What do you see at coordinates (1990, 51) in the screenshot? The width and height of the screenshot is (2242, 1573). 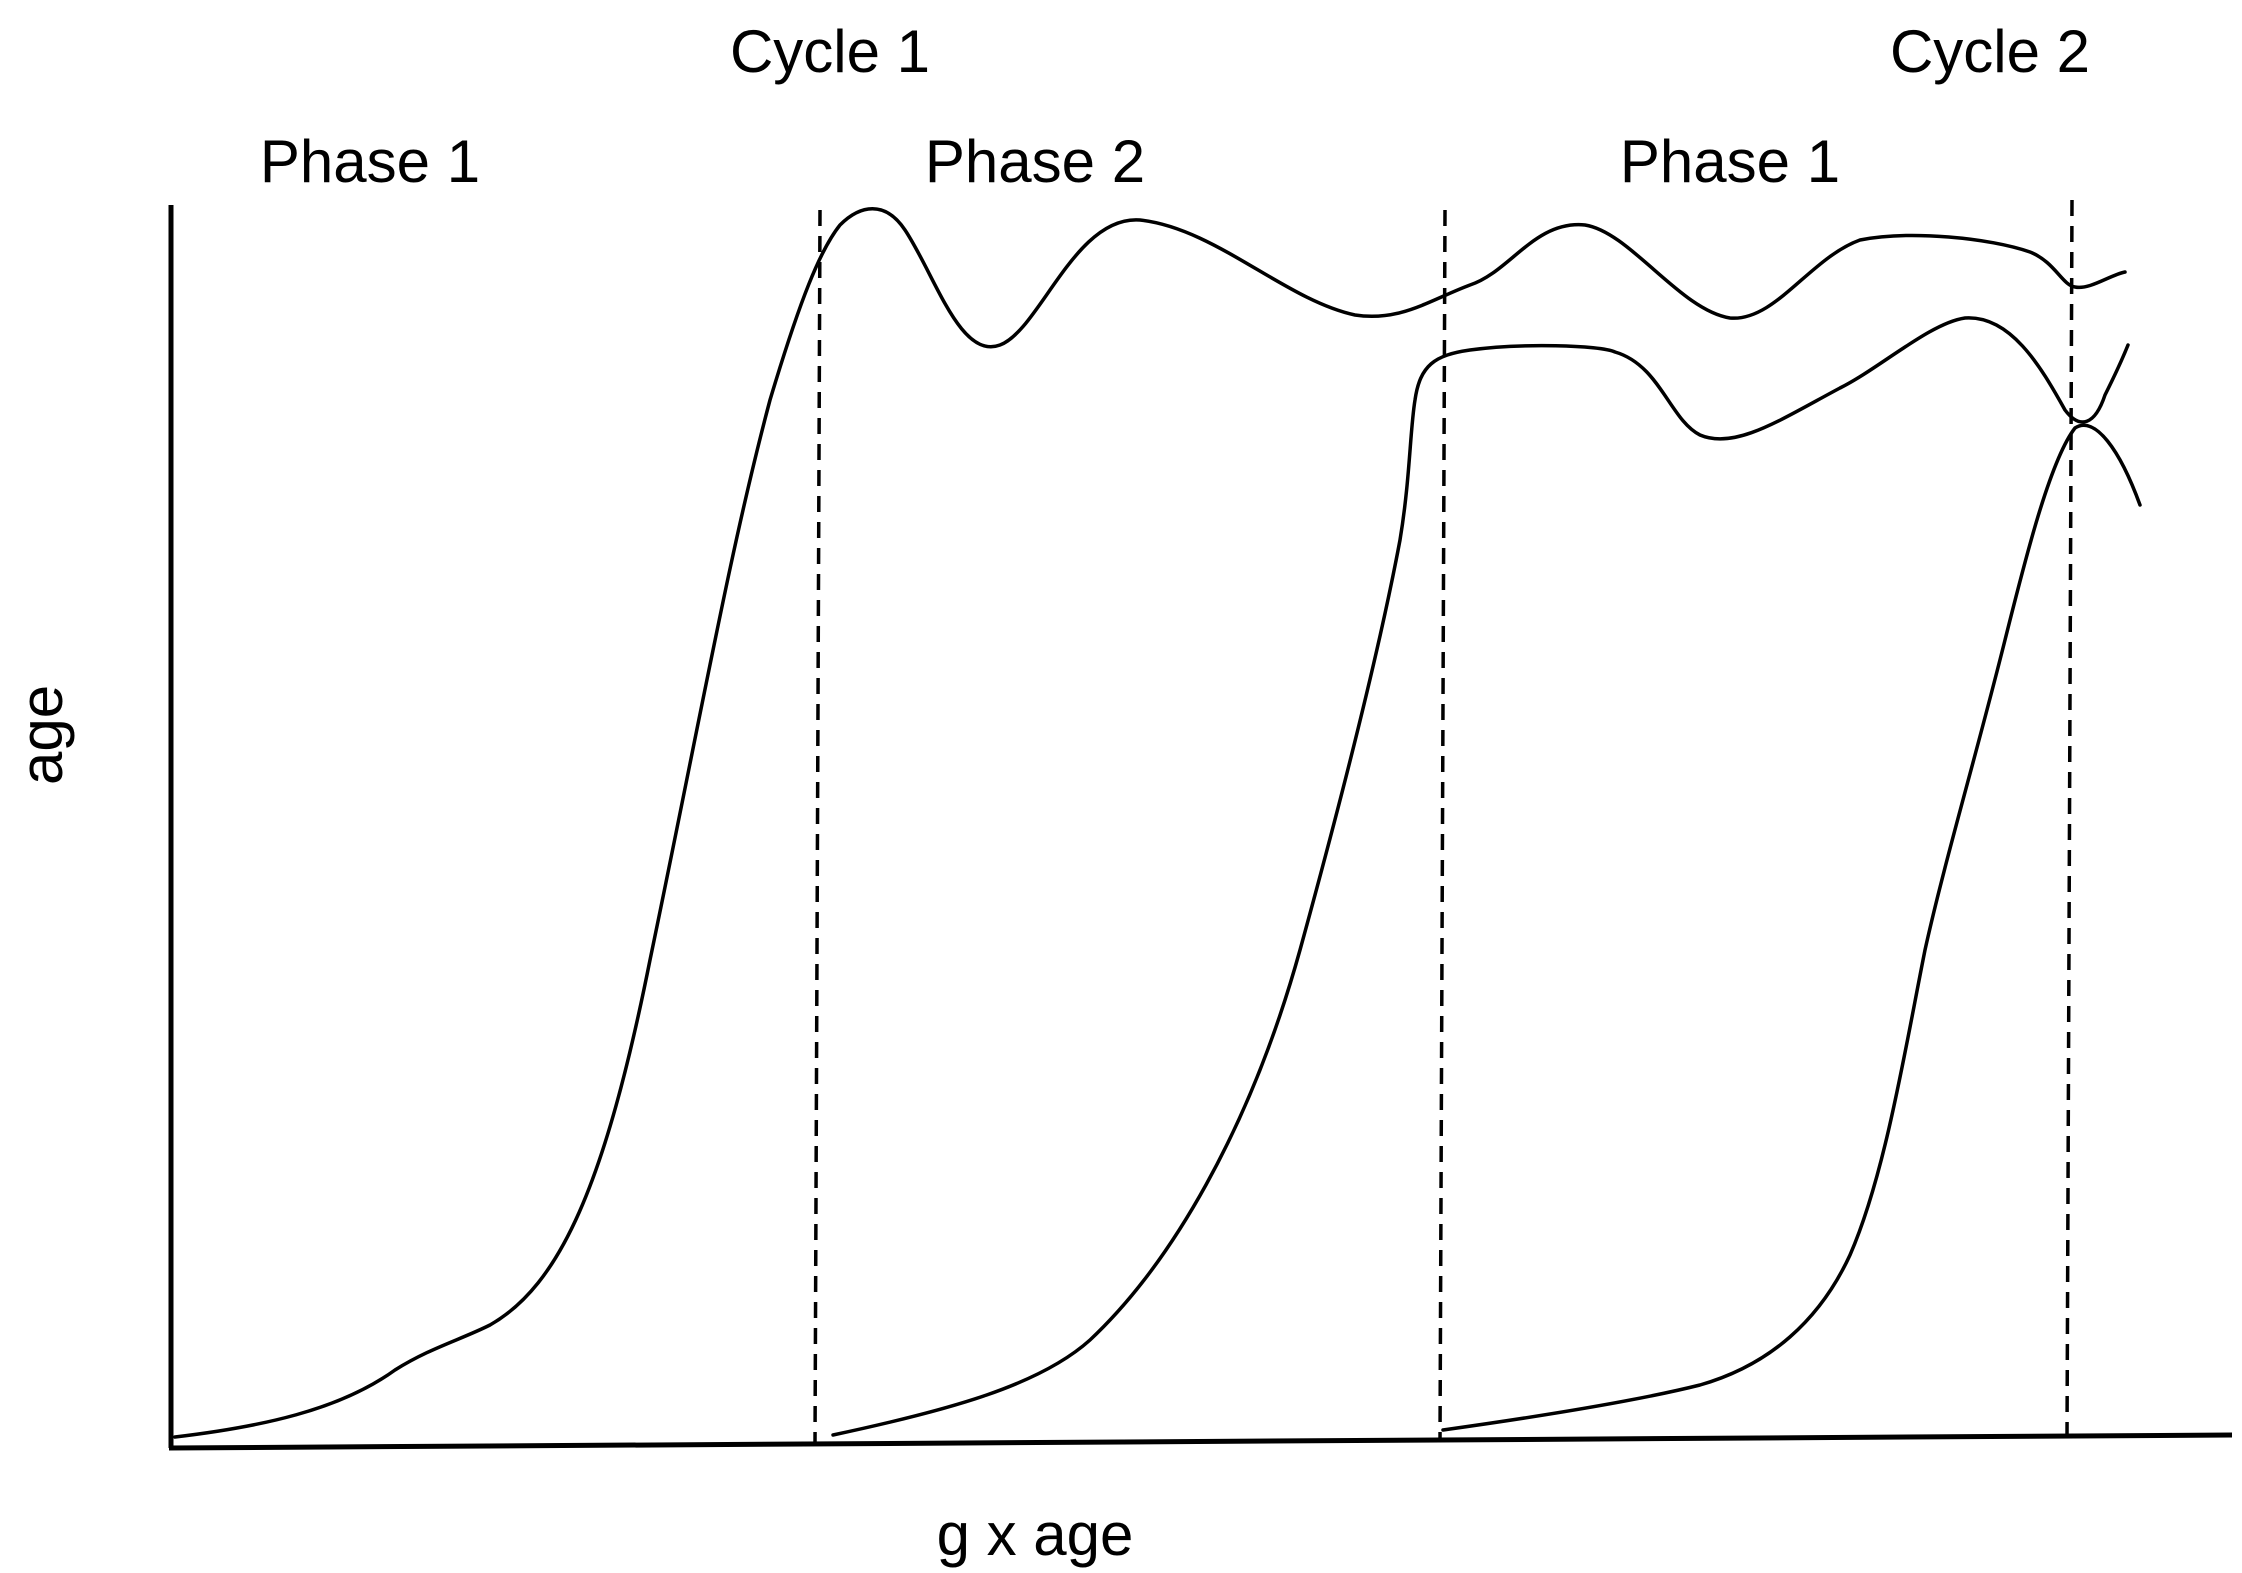 I see `cycle-2-label: Cycle 2` at bounding box center [1990, 51].